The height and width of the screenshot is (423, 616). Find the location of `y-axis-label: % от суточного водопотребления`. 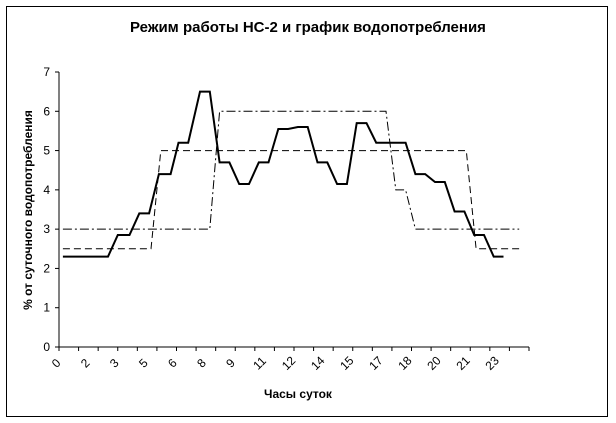

y-axis-label: % от суточного водопотребления is located at coordinates (28, 210).